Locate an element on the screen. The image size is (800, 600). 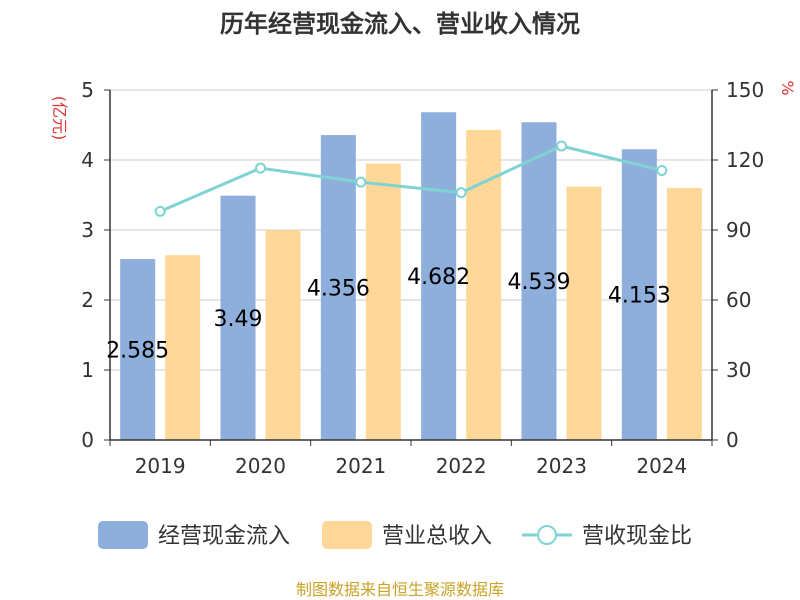
left-tick-label: 5 is located at coordinates (87, 90).